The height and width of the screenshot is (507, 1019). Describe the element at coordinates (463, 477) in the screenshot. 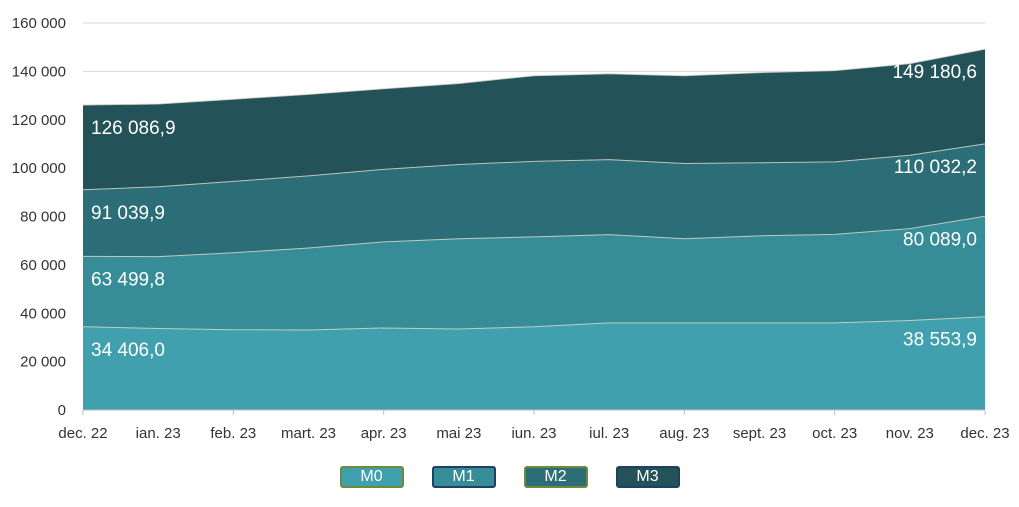

I see `legend-item-m1: M1` at that location.